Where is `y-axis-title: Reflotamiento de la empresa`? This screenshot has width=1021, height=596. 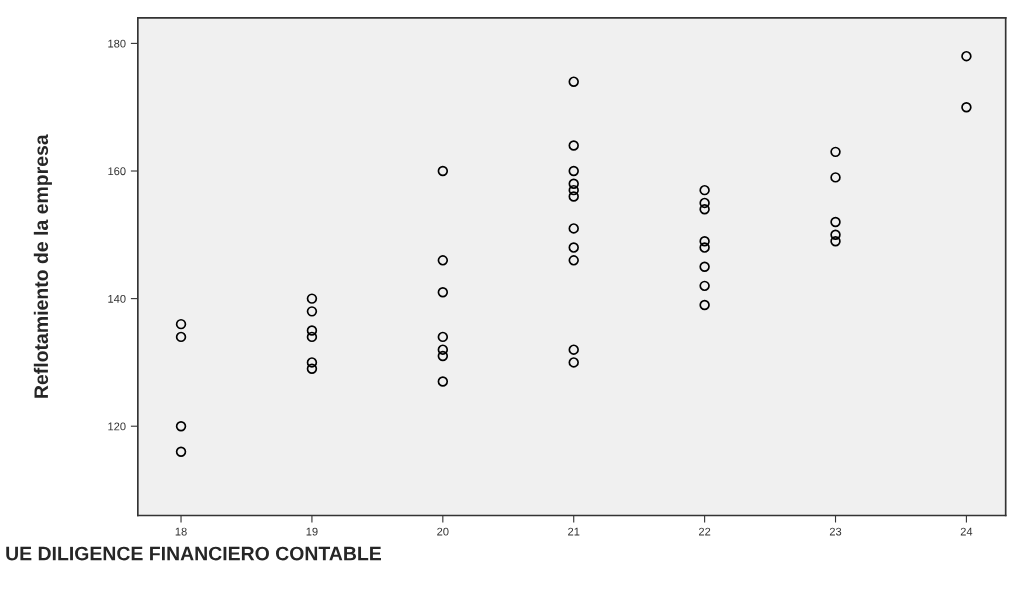
y-axis-title: Reflotamiento de la empresa is located at coordinates (42, 266).